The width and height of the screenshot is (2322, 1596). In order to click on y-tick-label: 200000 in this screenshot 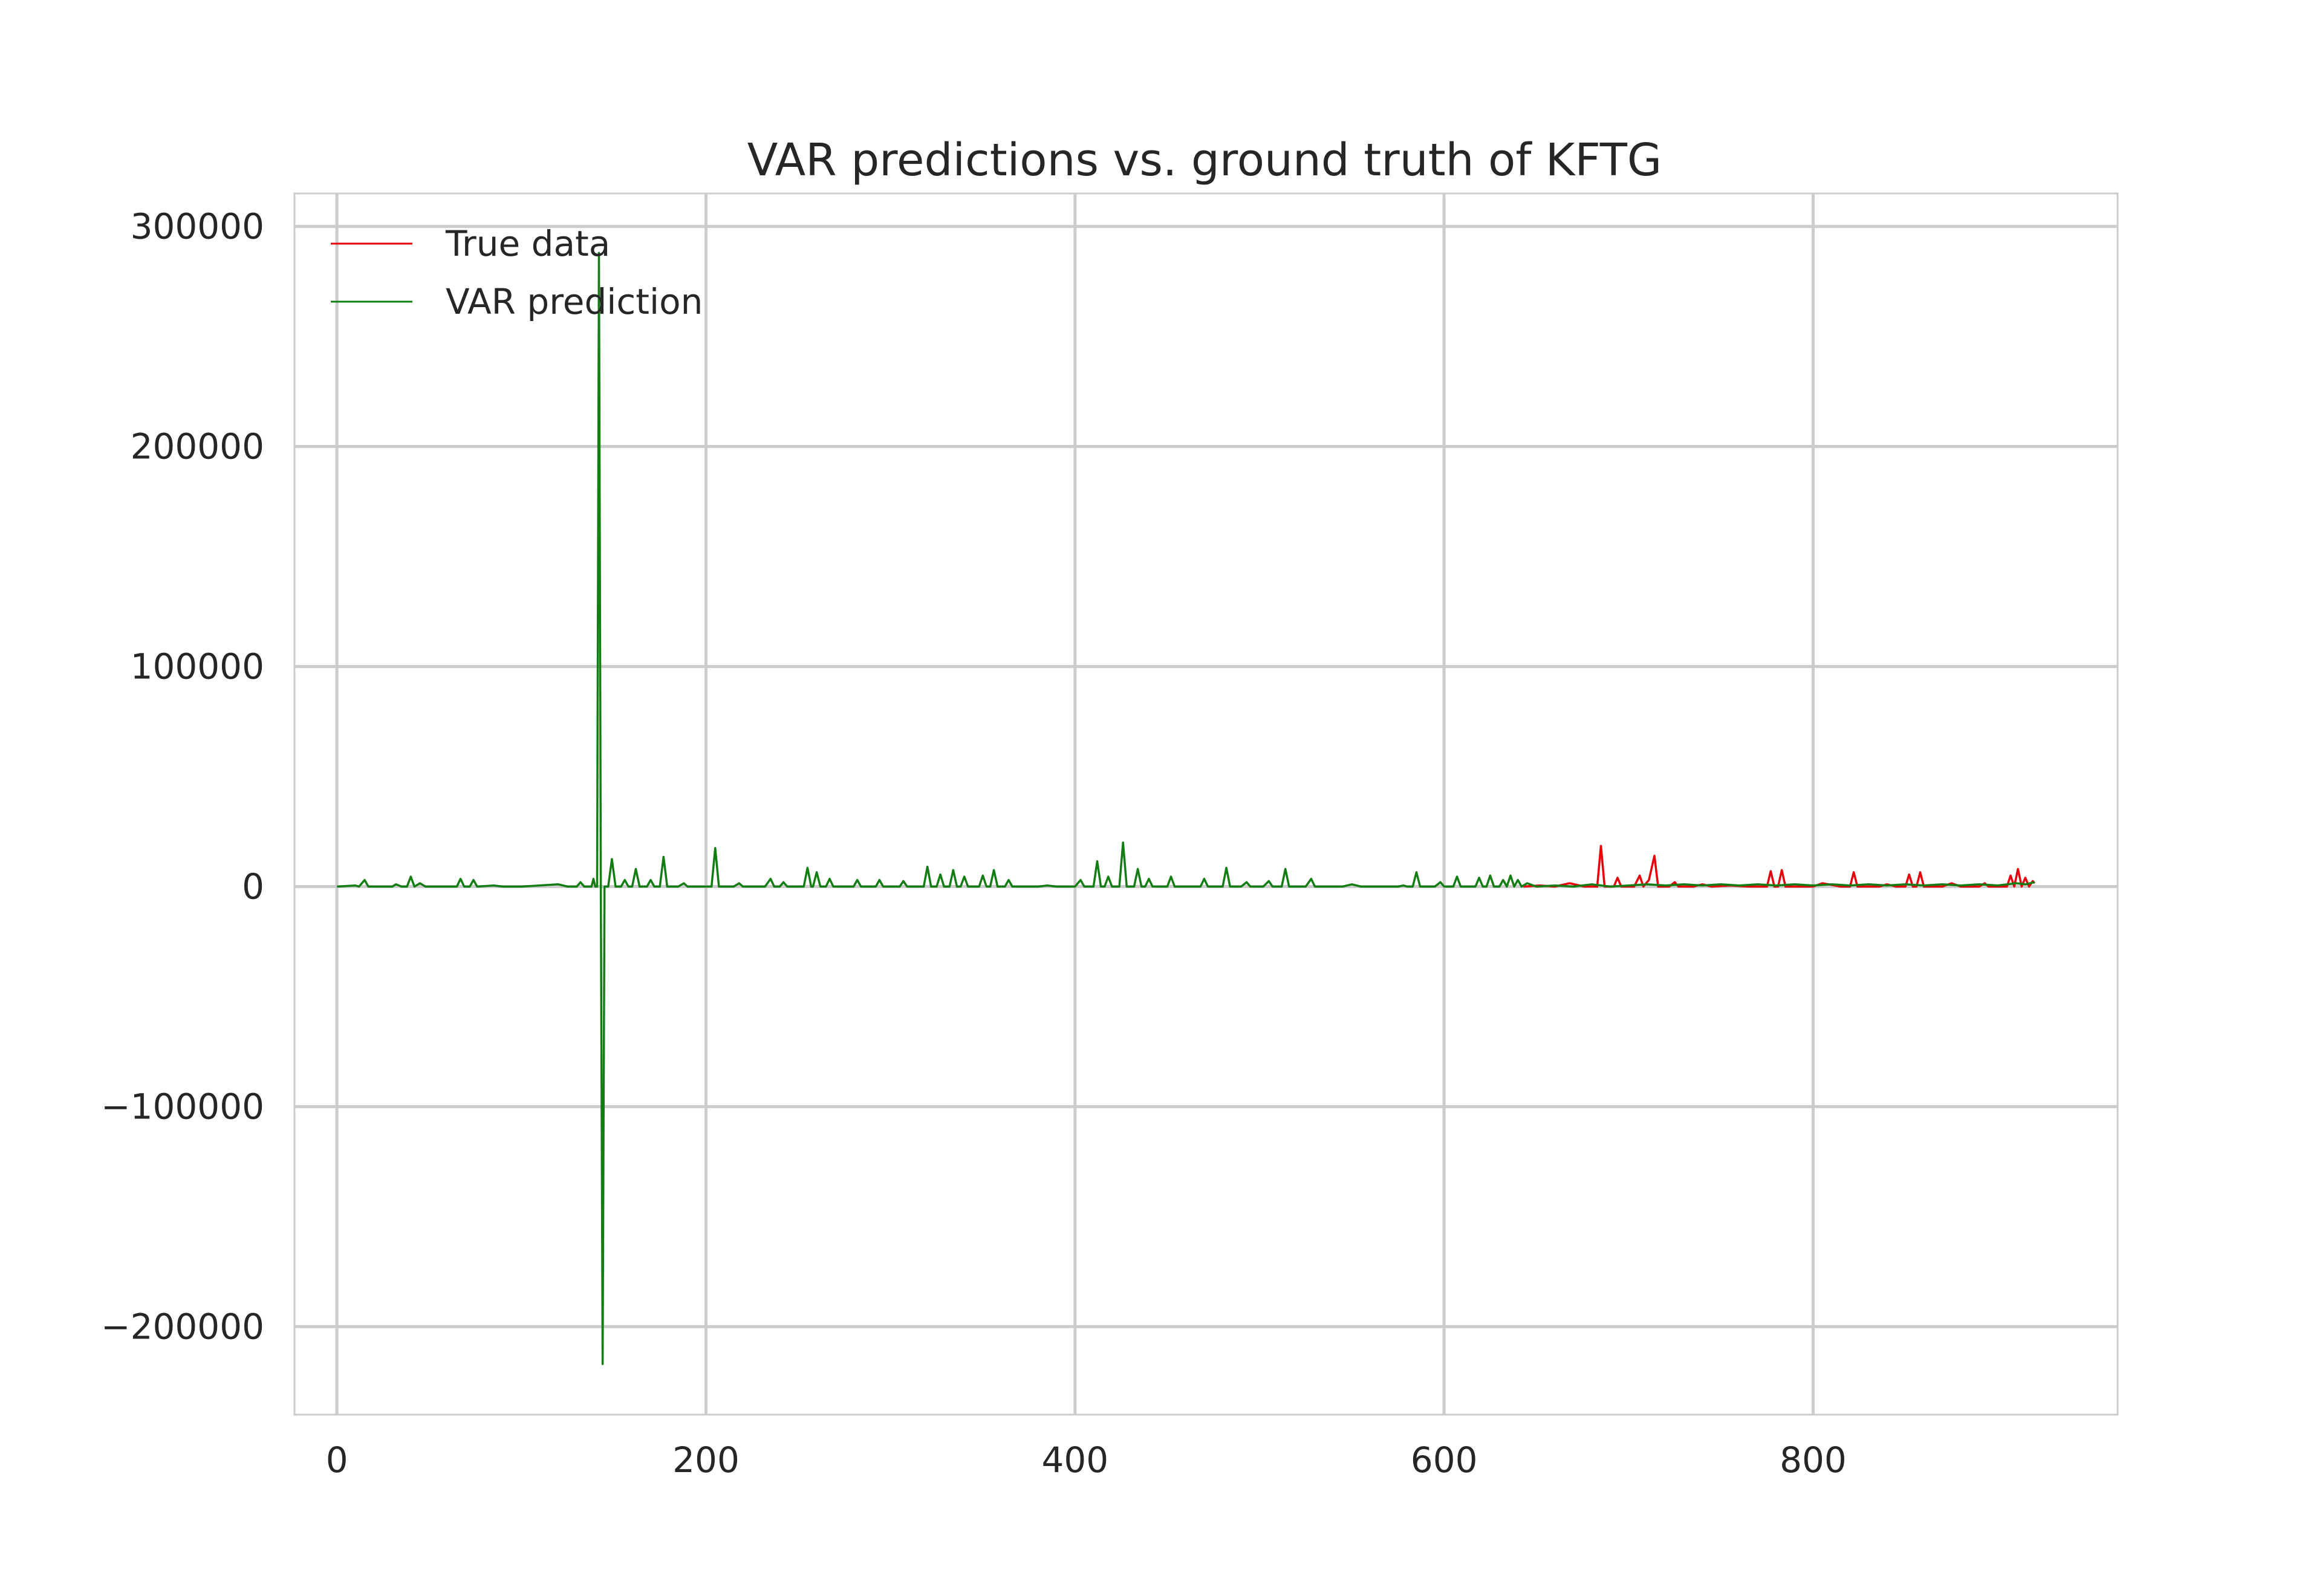, I will do `click(197, 446)`.